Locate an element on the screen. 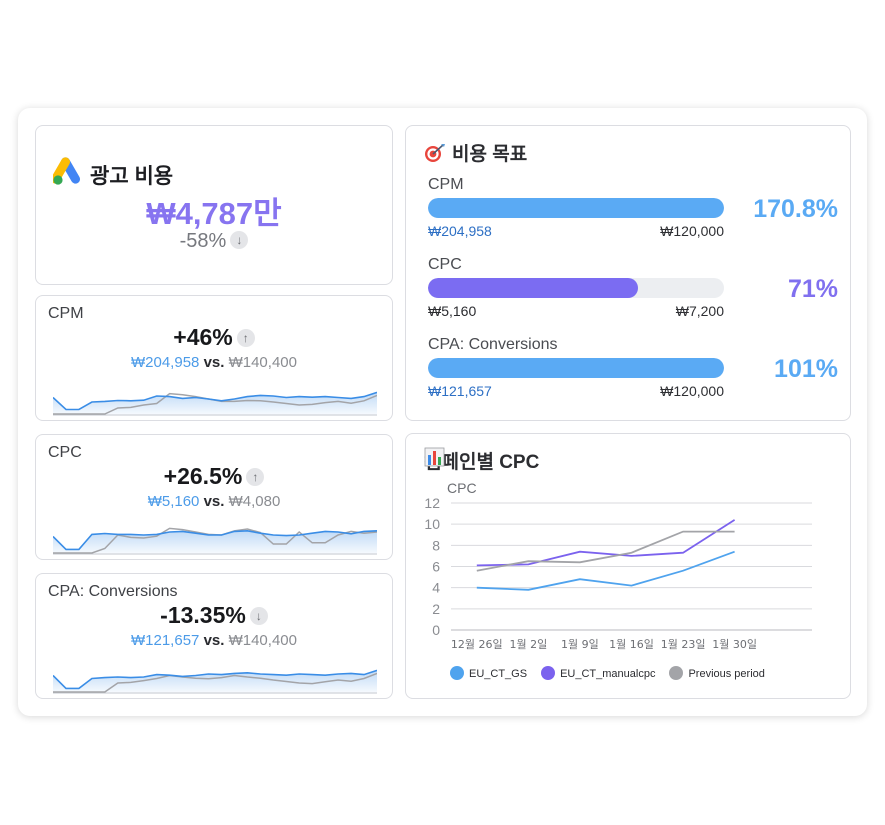 This screenshot has width=885, height=825. sparkline-cpm is located at coordinates (215, 403).